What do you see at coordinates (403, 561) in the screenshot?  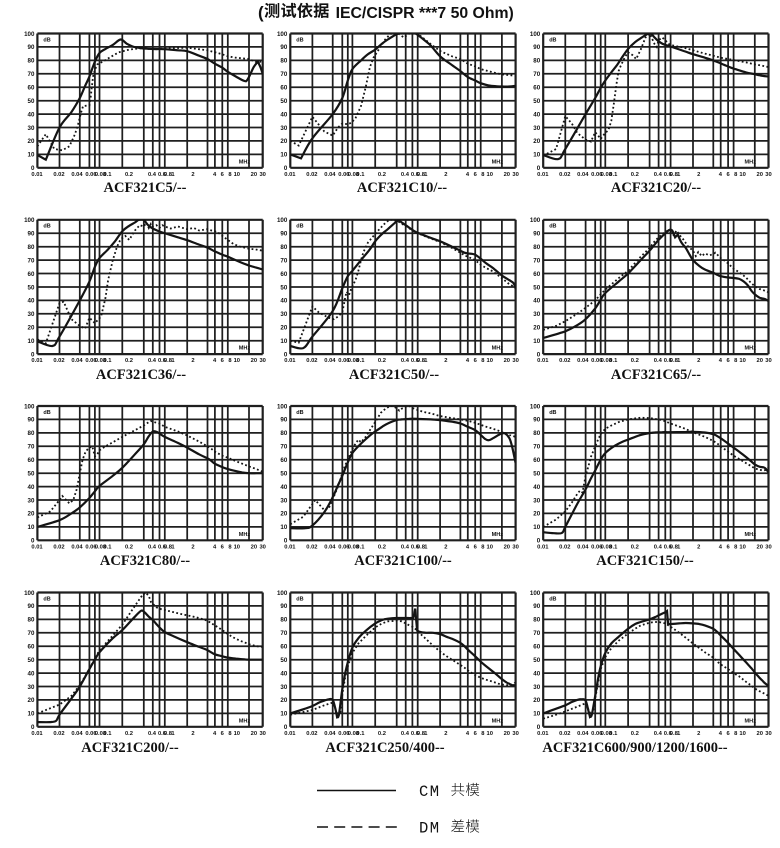 I see `svg-text: ACF321C100/--` at bounding box center [403, 561].